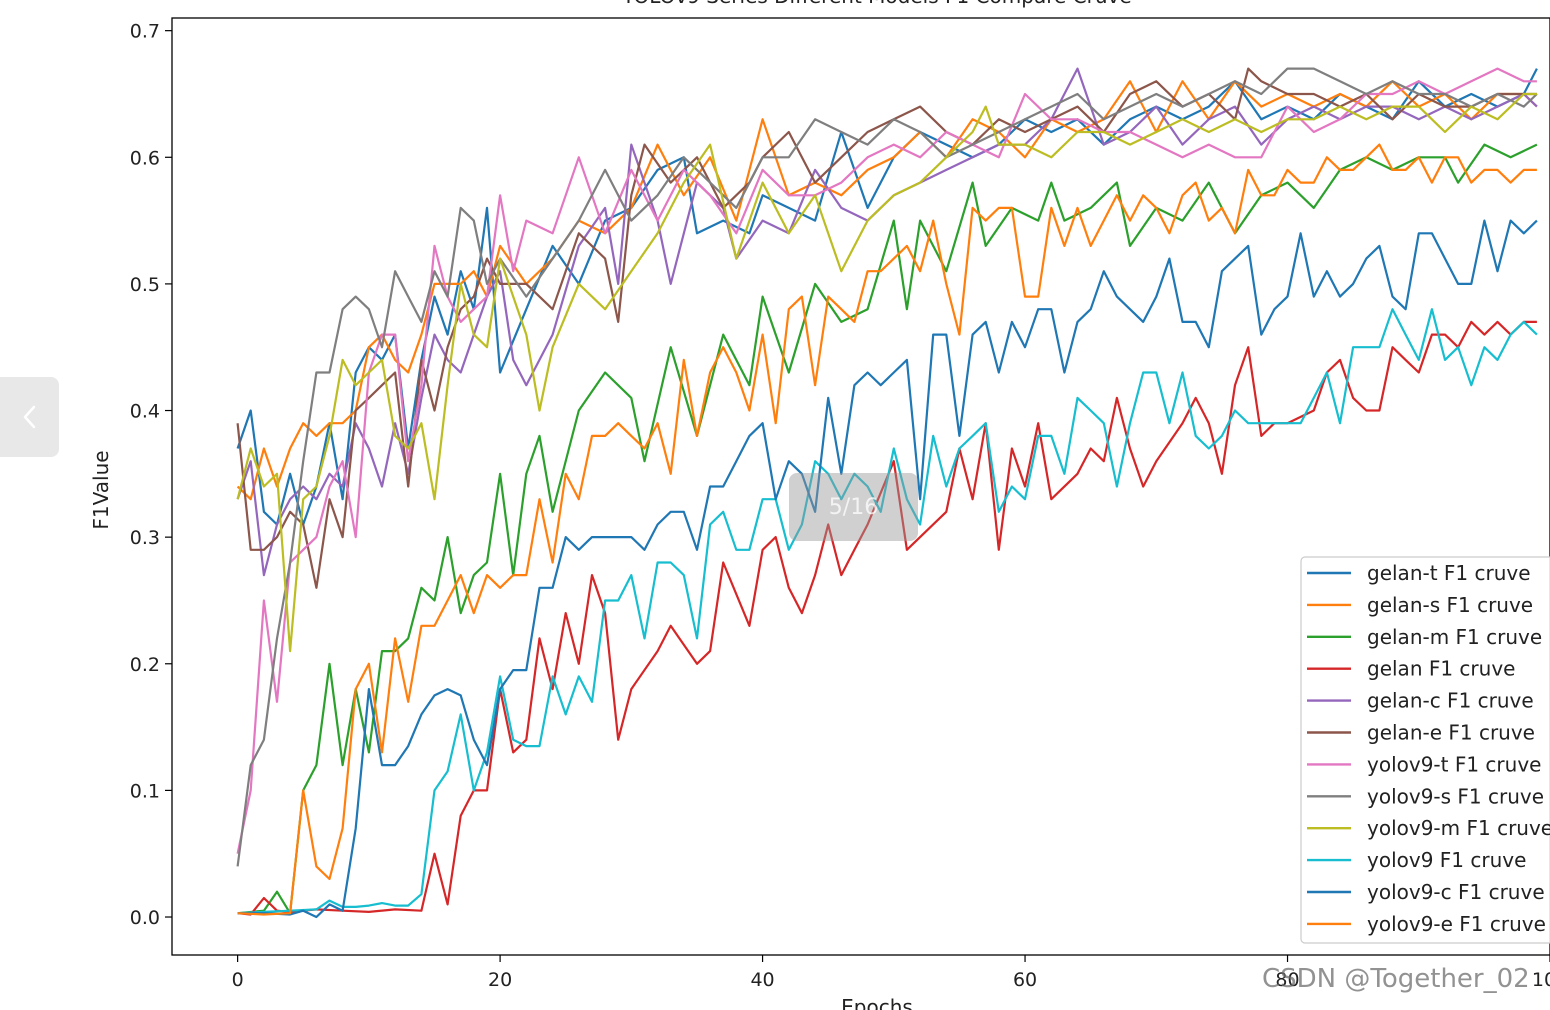 The image size is (1550, 1010). I want to click on x-tick-label: 40, so click(762, 980).